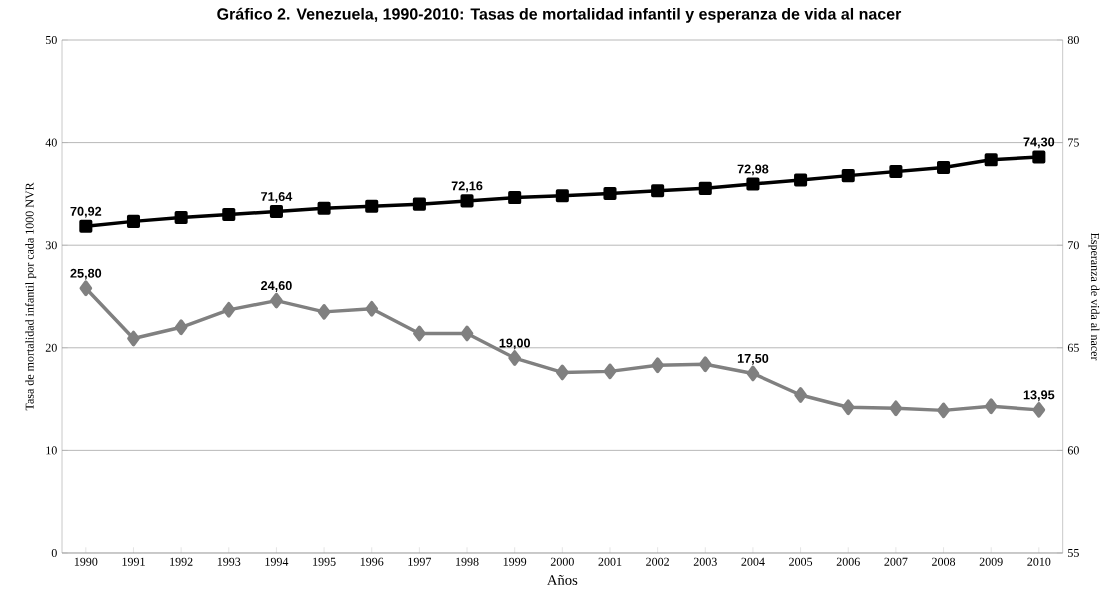 The height and width of the screenshot is (610, 1118). Describe the element at coordinates (277, 561) in the screenshot. I see `x-tick-label: 1994` at that location.